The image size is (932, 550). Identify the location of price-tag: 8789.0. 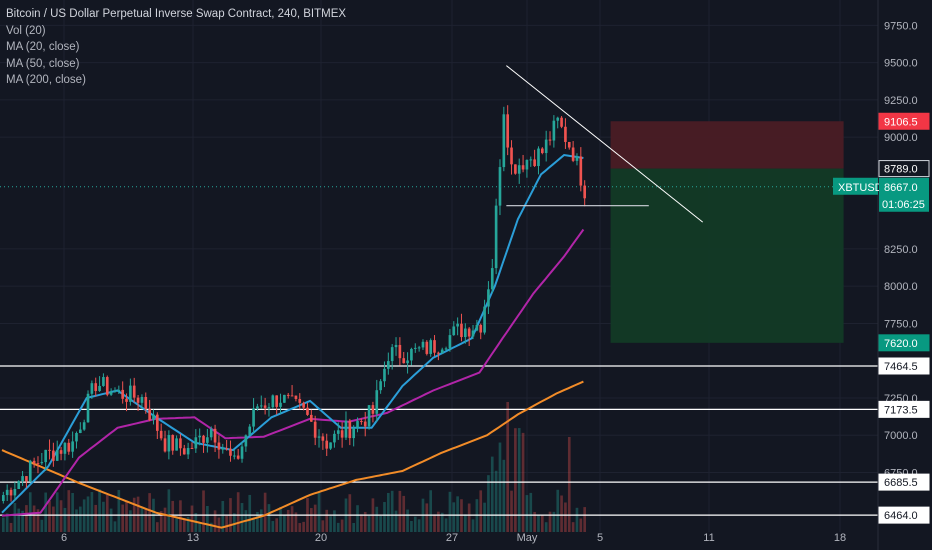
(904, 169).